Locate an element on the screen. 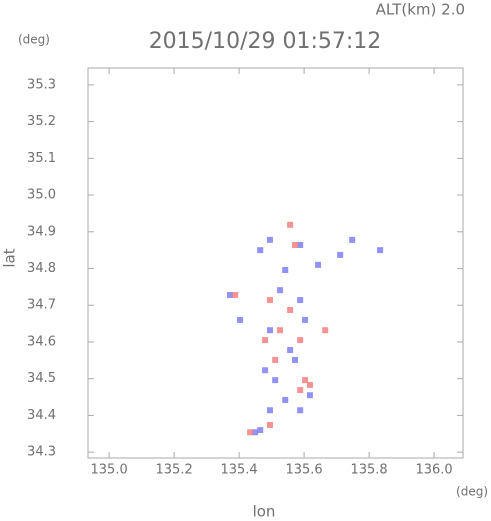  y-tick-label: 34.7 is located at coordinates (41, 305).